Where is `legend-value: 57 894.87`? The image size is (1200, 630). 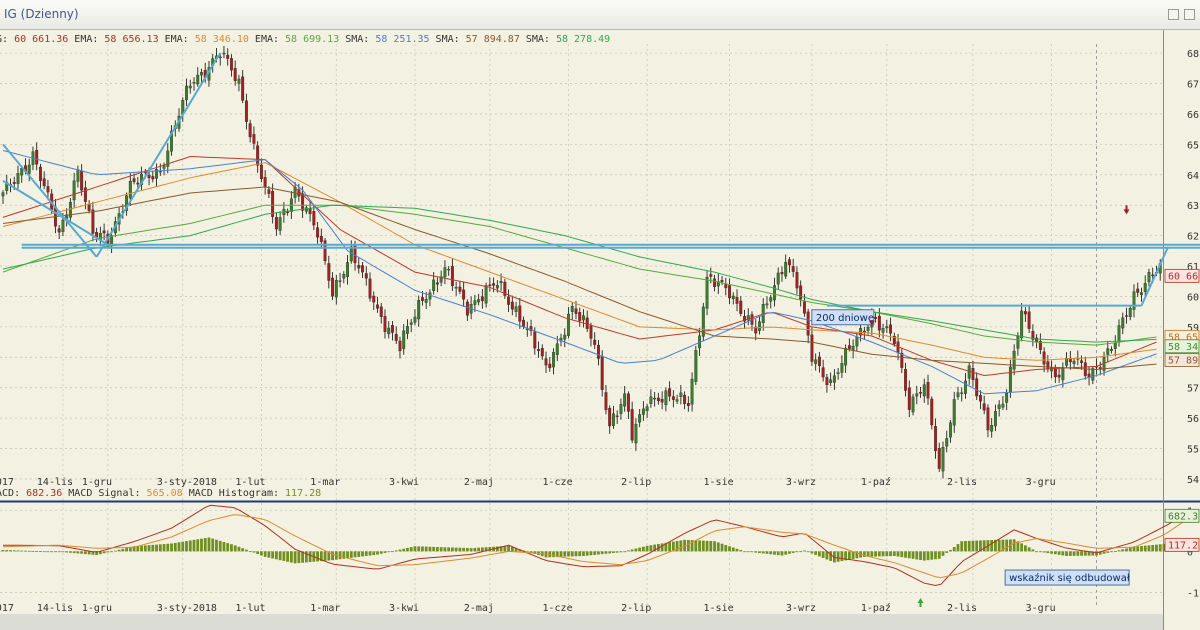
legend-value: 57 894.87 is located at coordinates (493, 39).